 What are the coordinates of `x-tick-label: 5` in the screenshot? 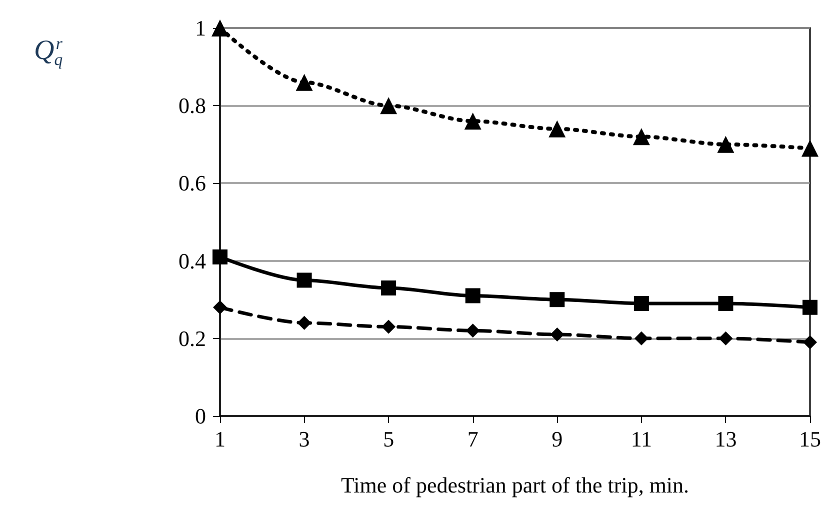 It's located at (388, 439).